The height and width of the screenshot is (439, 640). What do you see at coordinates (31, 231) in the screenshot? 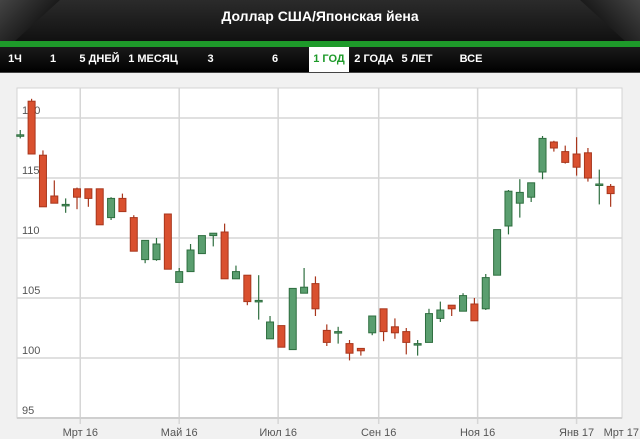
I see `y-tick-label: 110` at bounding box center [31, 231].